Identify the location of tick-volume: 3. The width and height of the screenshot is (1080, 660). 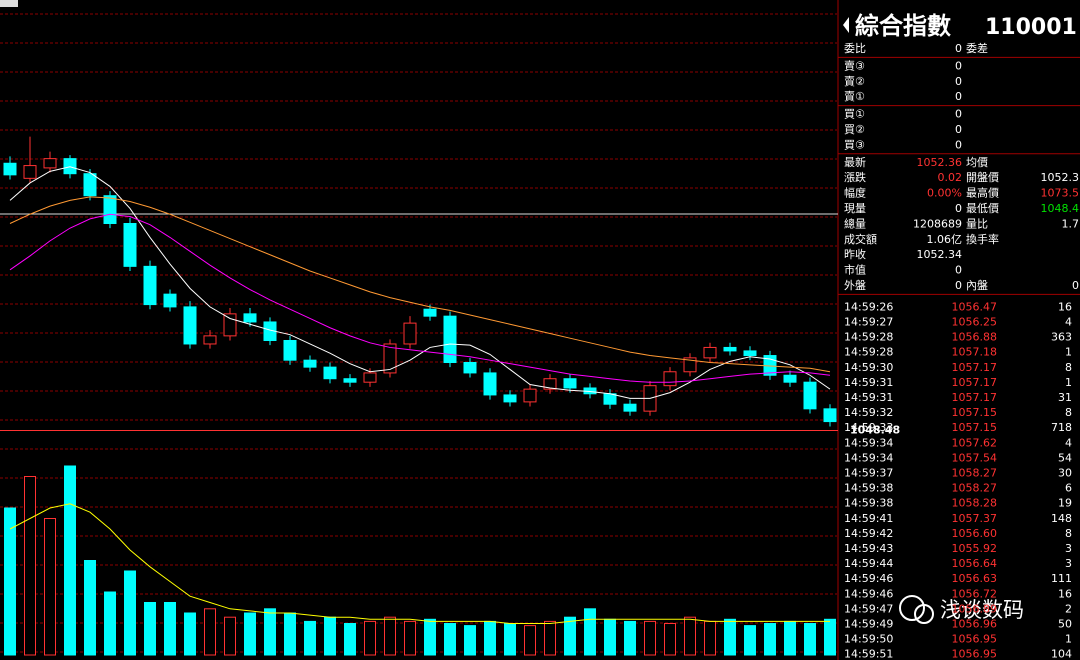
(1068, 548).